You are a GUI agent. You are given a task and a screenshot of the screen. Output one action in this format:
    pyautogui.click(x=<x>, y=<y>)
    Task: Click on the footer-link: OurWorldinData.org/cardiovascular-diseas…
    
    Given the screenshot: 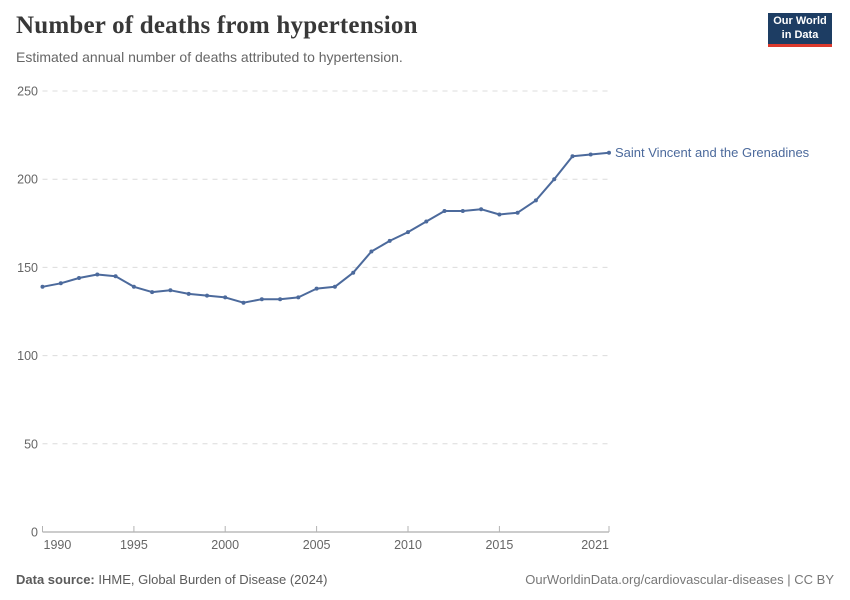 What is the action you would take?
    pyautogui.click(x=679, y=579)
    